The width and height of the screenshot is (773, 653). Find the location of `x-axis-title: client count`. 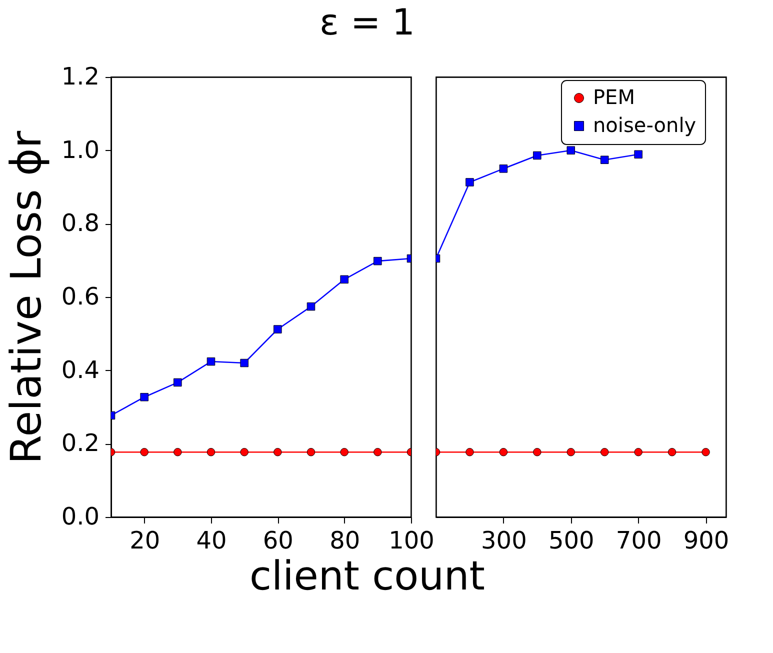

x-axis-title: client count is located at coordinates (367, 577).